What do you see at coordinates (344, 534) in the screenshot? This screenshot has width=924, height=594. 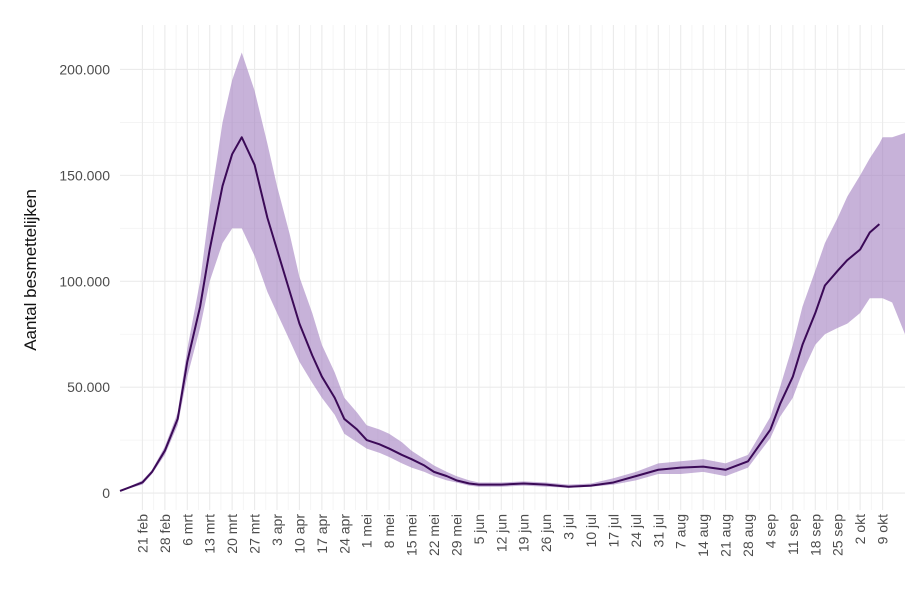 I see `x-tick-label: 24 apr` at bounding box center [344, 534].